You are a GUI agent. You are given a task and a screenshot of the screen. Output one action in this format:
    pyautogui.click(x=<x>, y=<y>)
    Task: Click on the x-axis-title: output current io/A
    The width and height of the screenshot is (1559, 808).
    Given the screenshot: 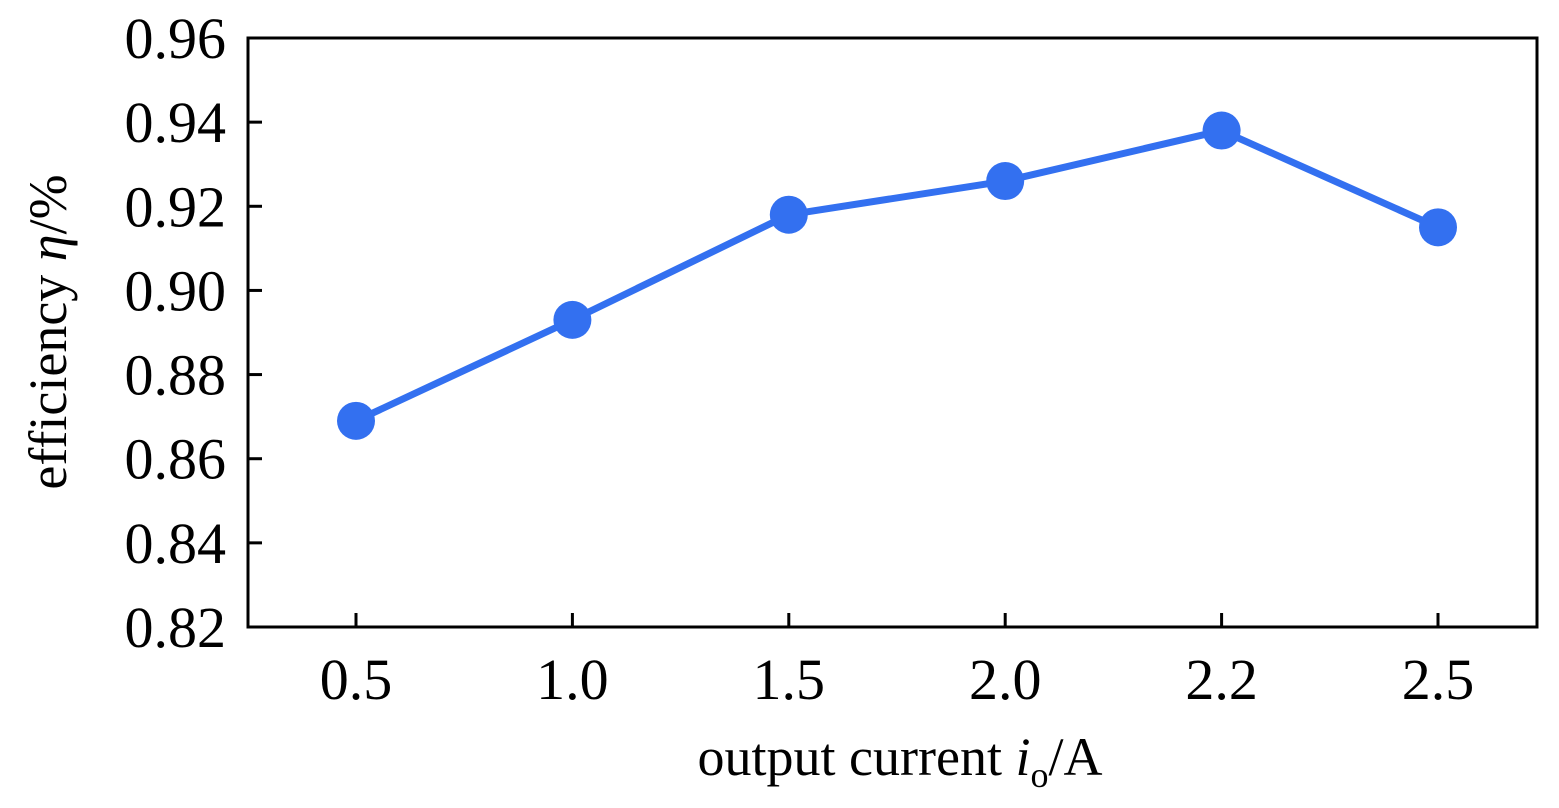 What is the action you would take?
    pyautogui.click(x=900, y=761)
    